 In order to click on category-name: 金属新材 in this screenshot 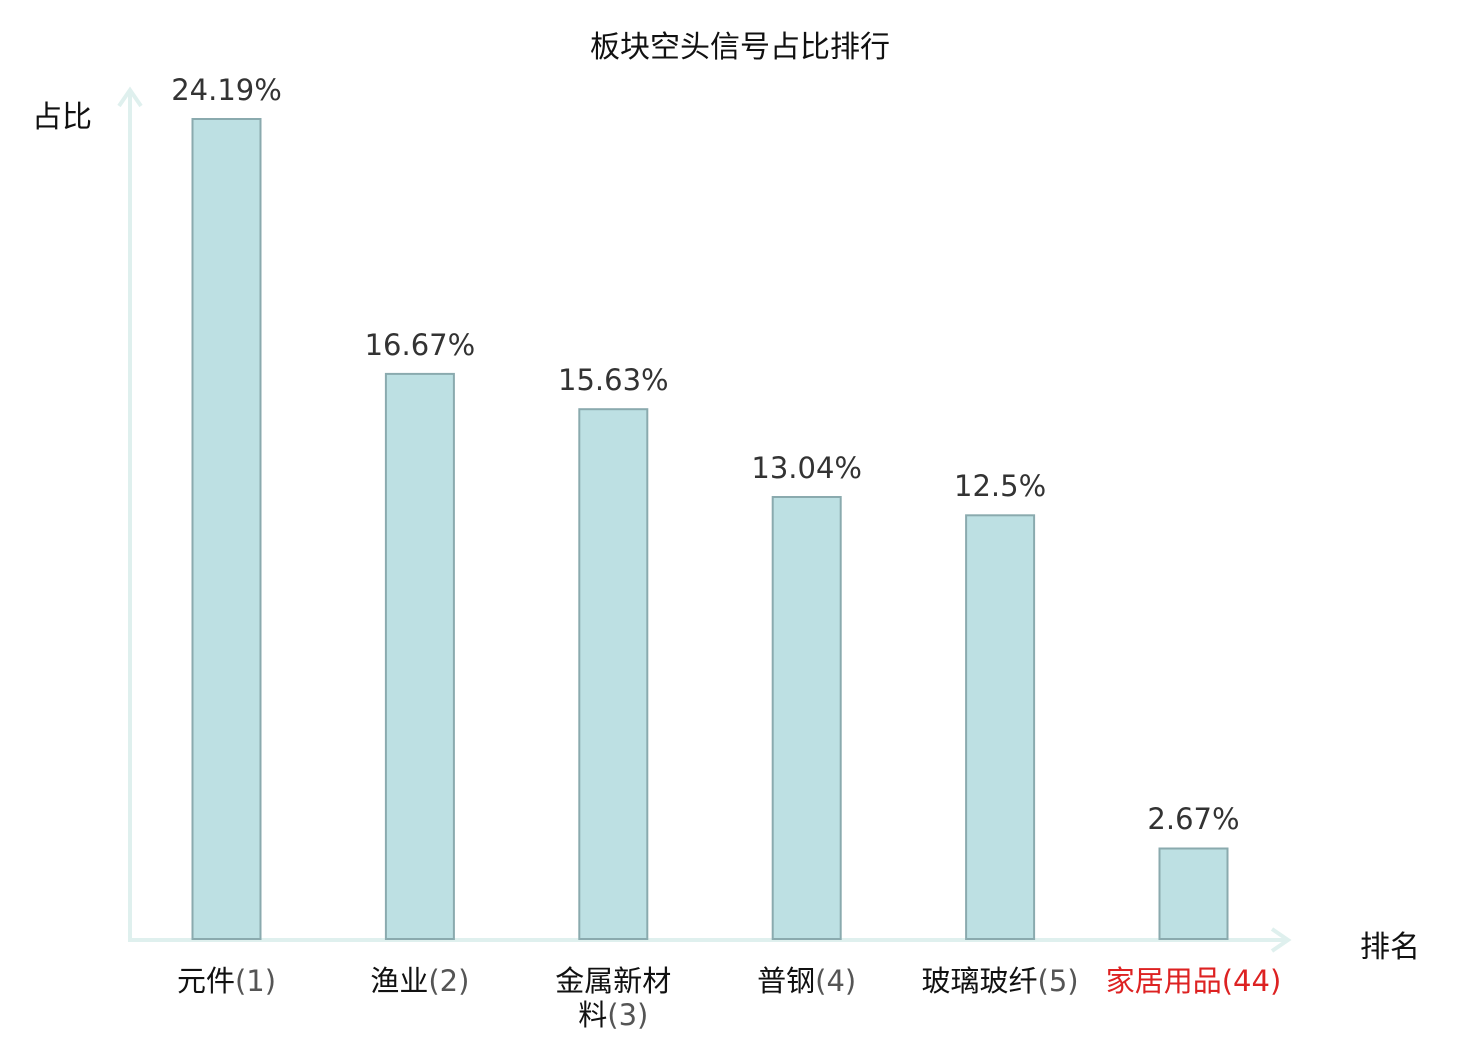, I will do `click(613, 981)`.